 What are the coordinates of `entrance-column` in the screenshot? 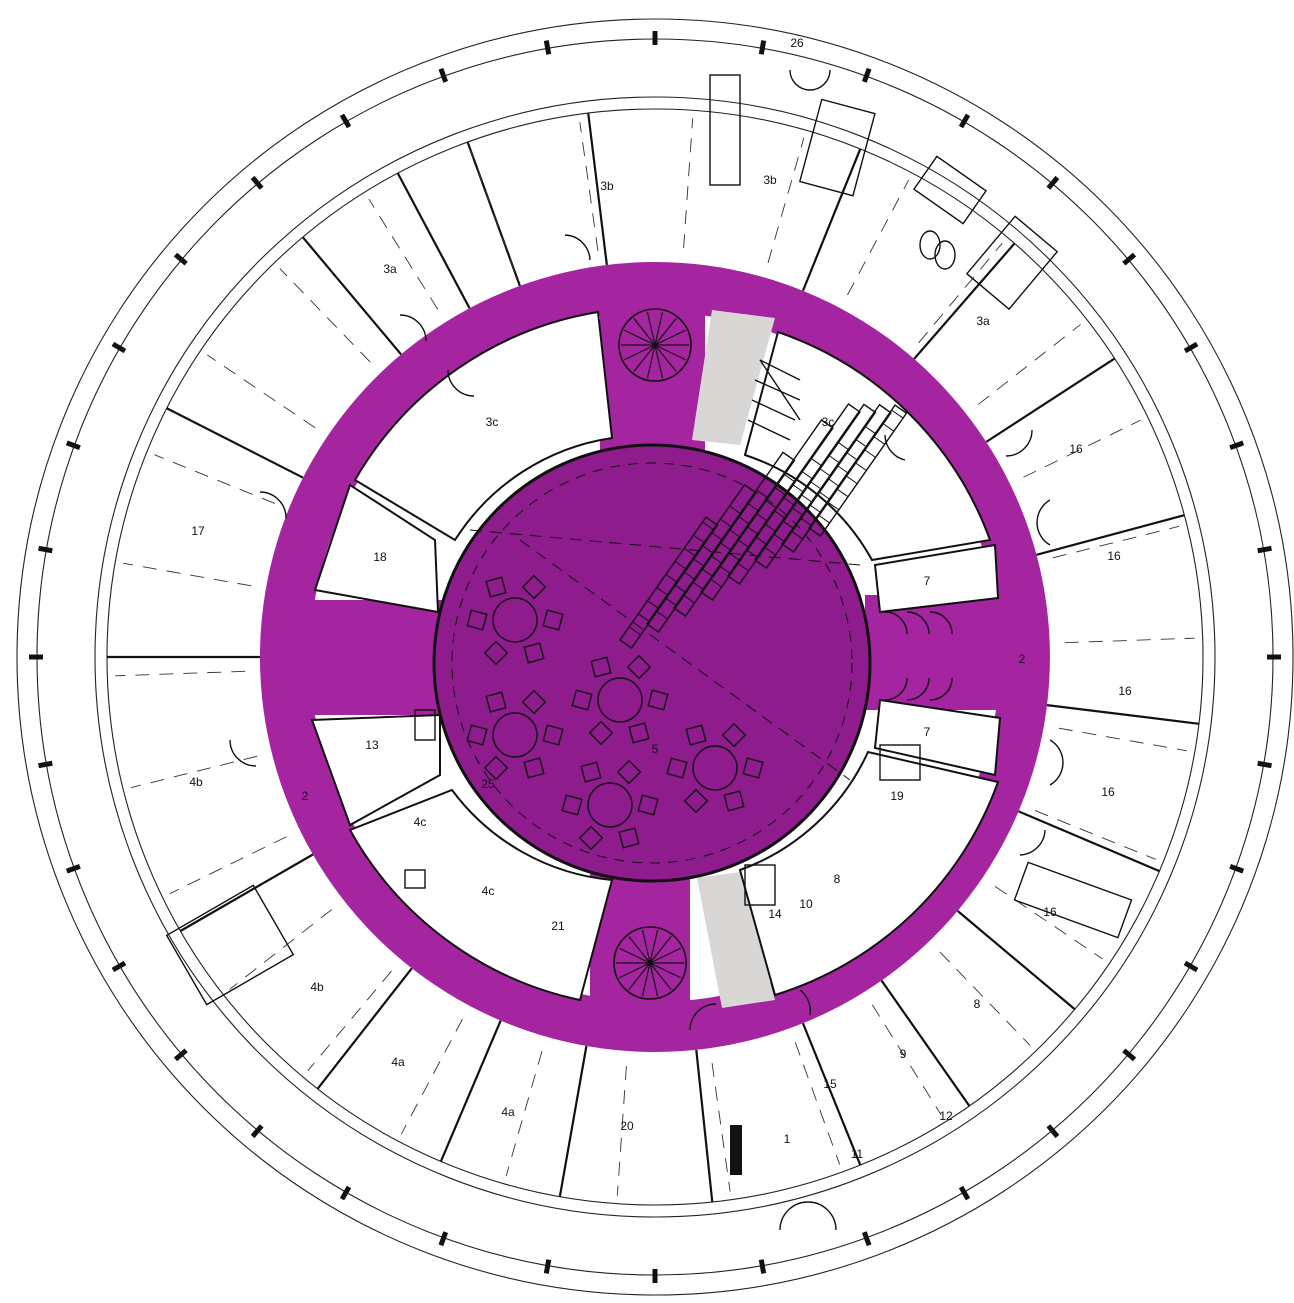 It's located at (736, 1150).